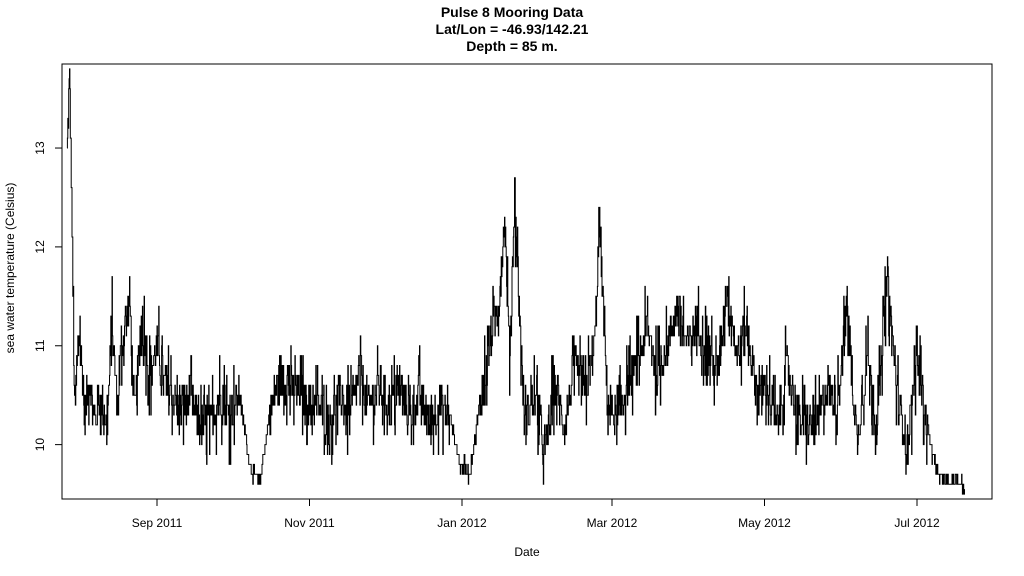  I want to click on x-tick-label: Jul 2012, so click(917, 523).